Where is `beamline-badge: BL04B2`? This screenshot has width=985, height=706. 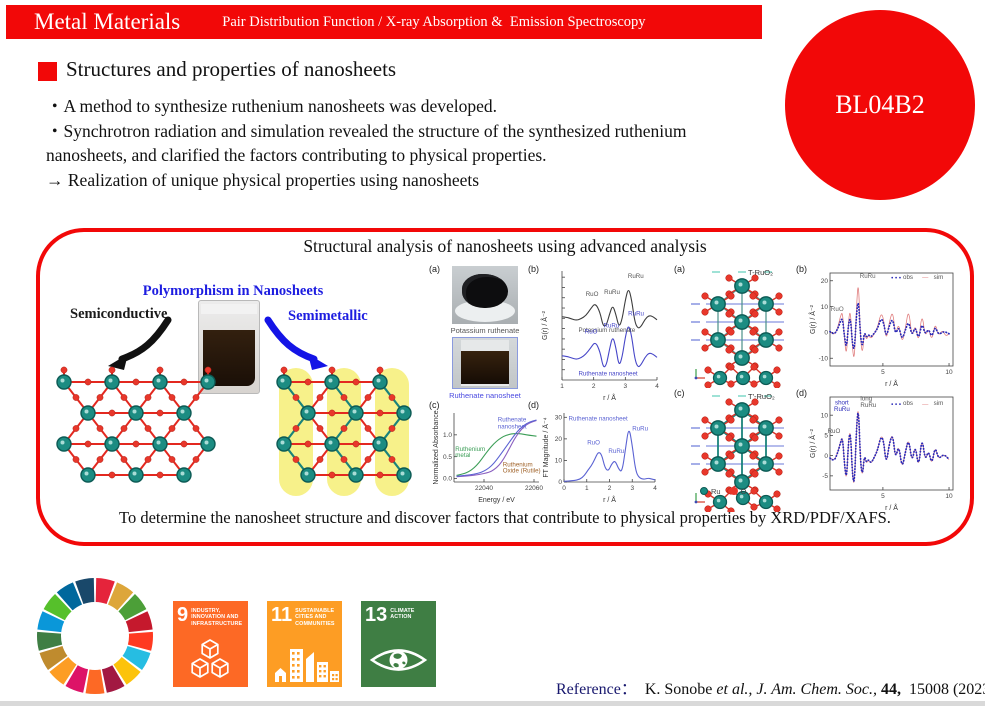 beamline-badge: BL04B2 is located at coordinates (880, 105).